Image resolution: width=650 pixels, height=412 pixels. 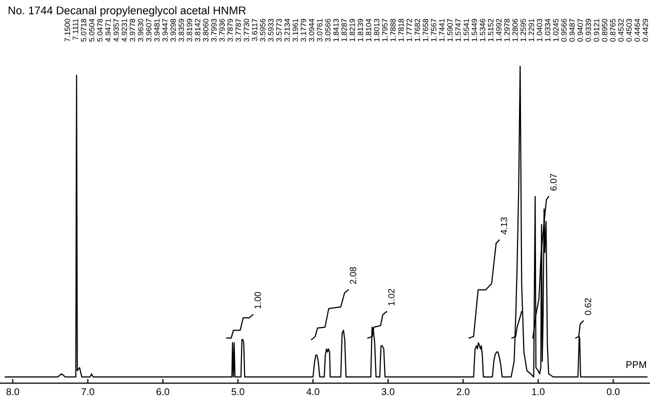 What do you see at coordinates (391, 297) in the screenshot?
I see `annotation: 1.02` at bounding box center [391, 297].